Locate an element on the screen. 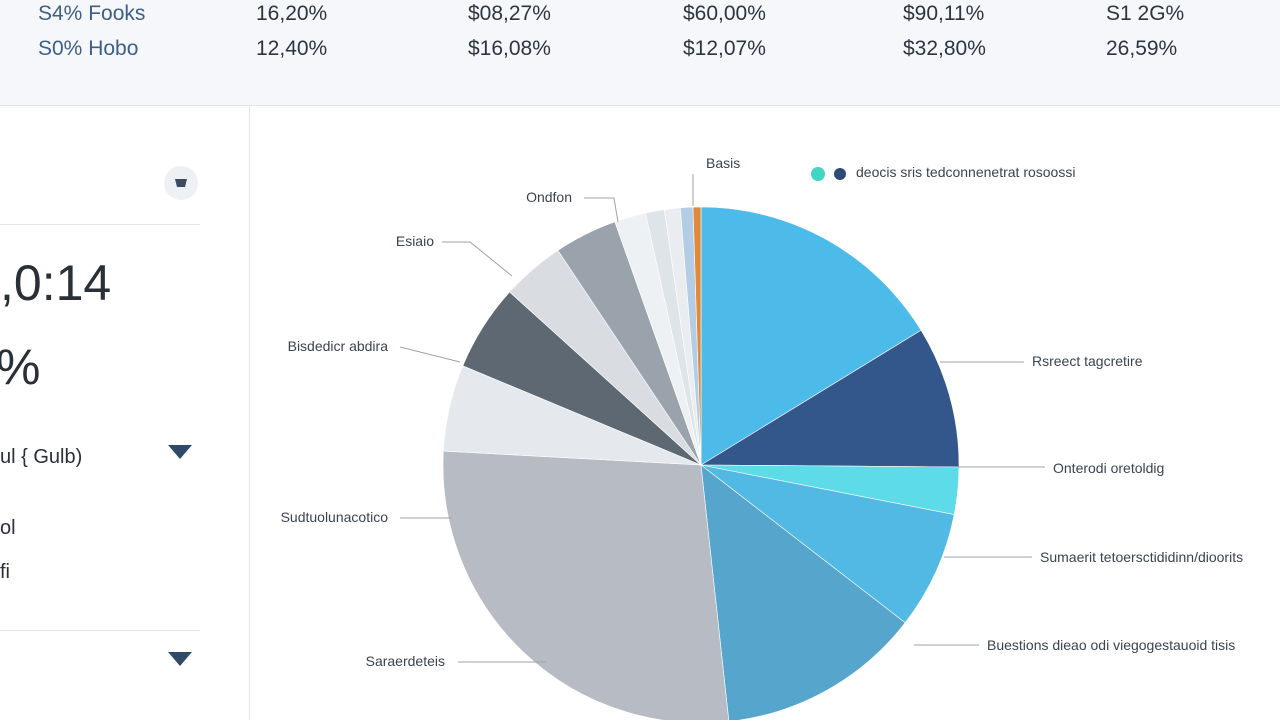  slice-label: Onterodi oretoldig is located at coordinates (1108, 468).